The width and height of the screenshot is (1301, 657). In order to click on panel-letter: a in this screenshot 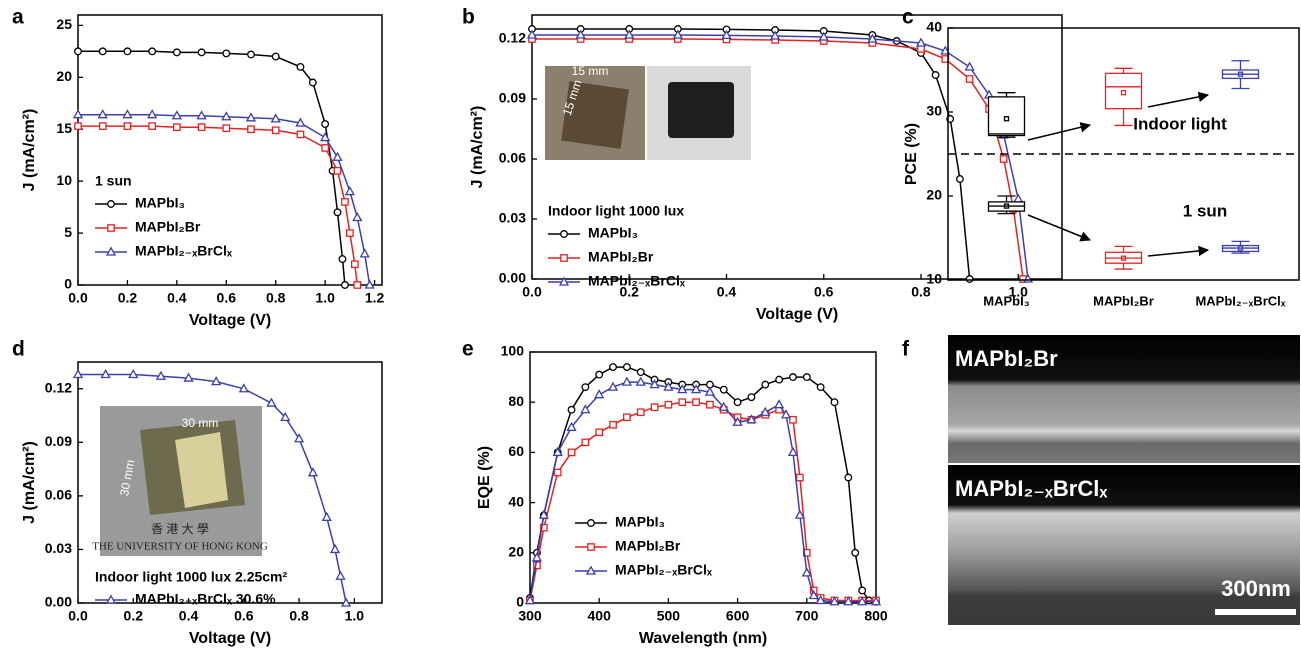, I will do `click(18, 17)`.